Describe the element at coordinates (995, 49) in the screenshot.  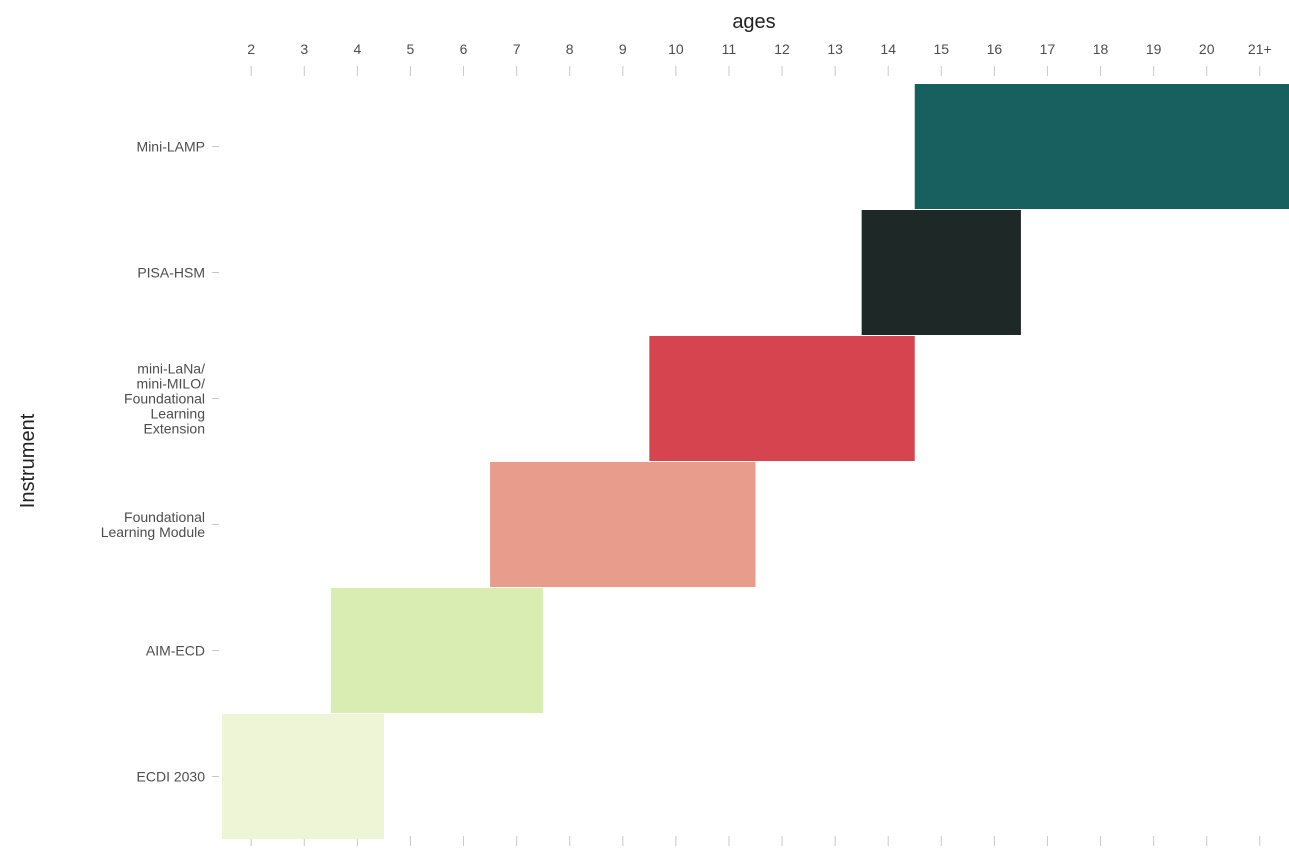
I see `x-tick-label: 16` at that location.